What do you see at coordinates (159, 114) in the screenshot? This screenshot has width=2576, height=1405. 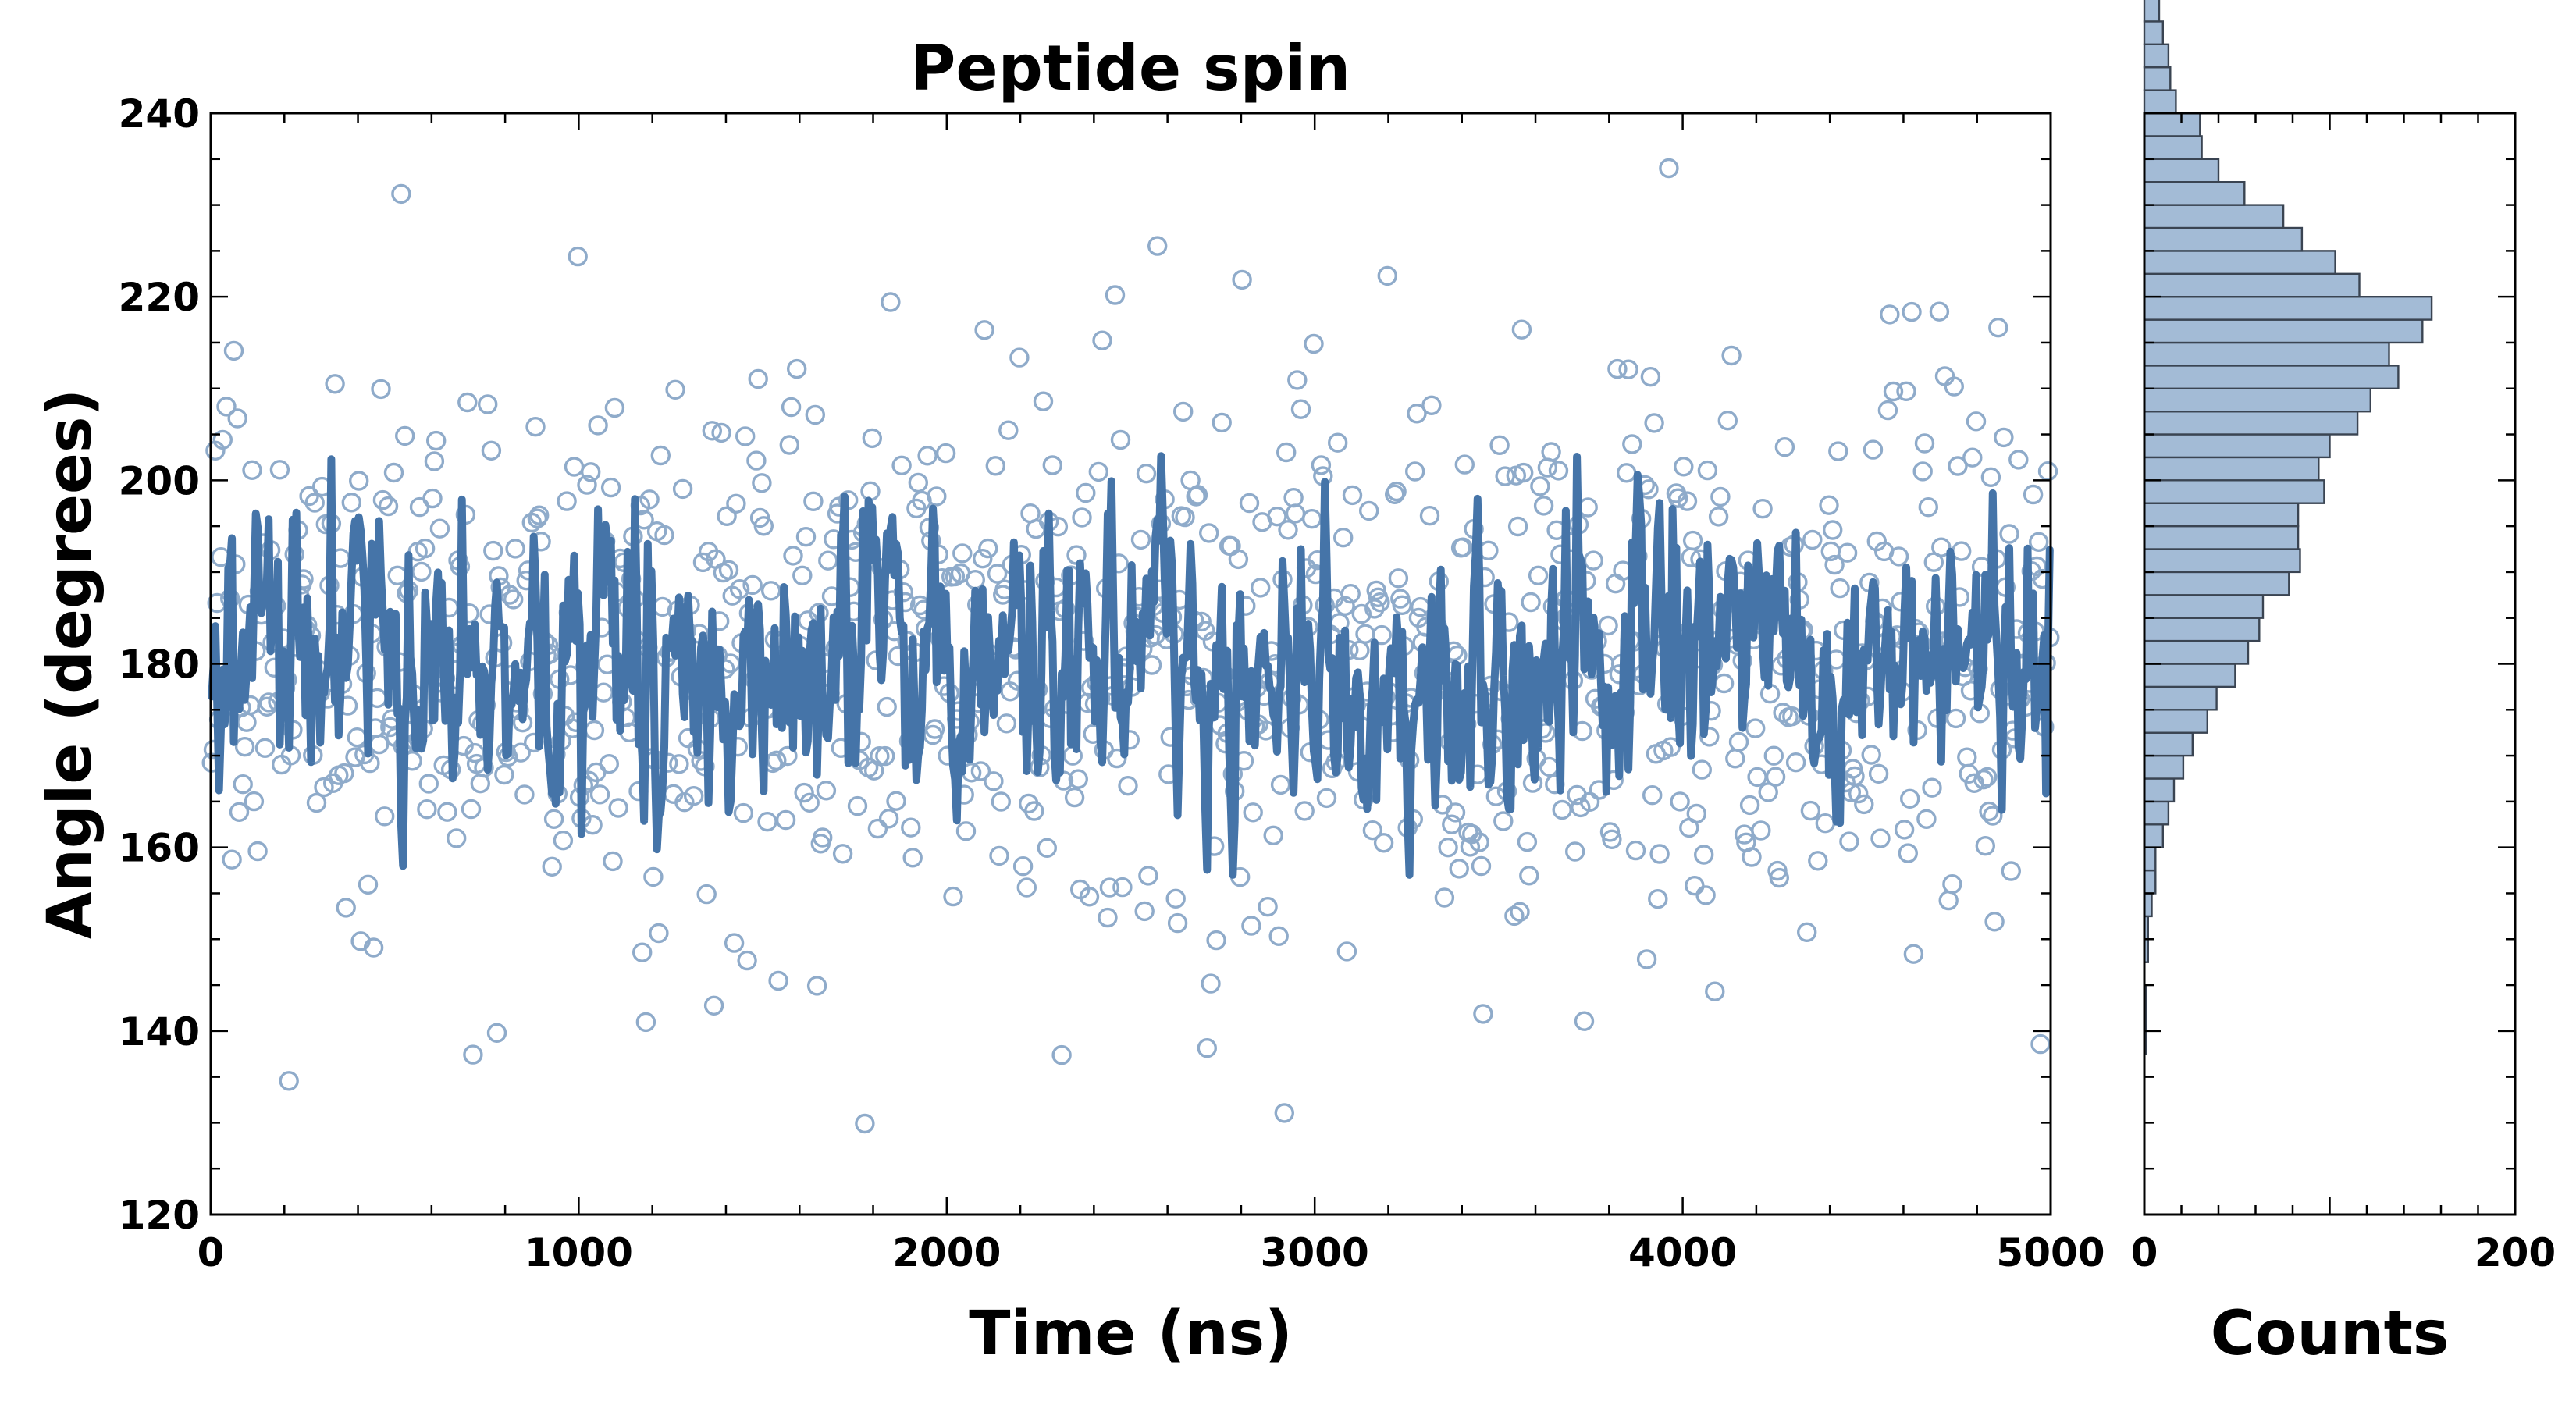 I see `y-tick-label: 240` at bounding box center [159, 114].